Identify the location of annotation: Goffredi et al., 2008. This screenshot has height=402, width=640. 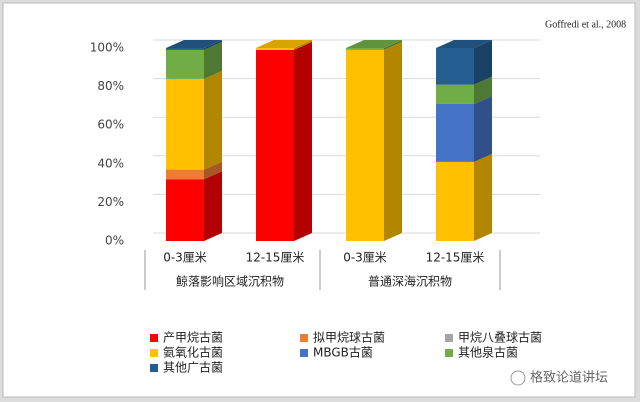
(585, 24).